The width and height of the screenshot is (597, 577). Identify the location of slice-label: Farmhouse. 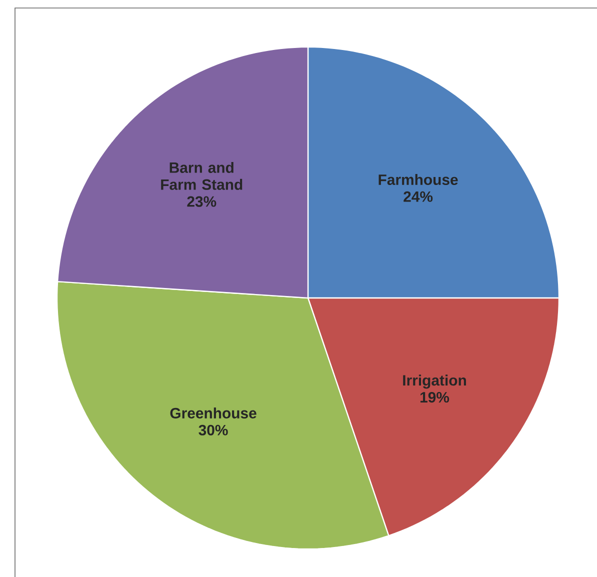
(418, 179).